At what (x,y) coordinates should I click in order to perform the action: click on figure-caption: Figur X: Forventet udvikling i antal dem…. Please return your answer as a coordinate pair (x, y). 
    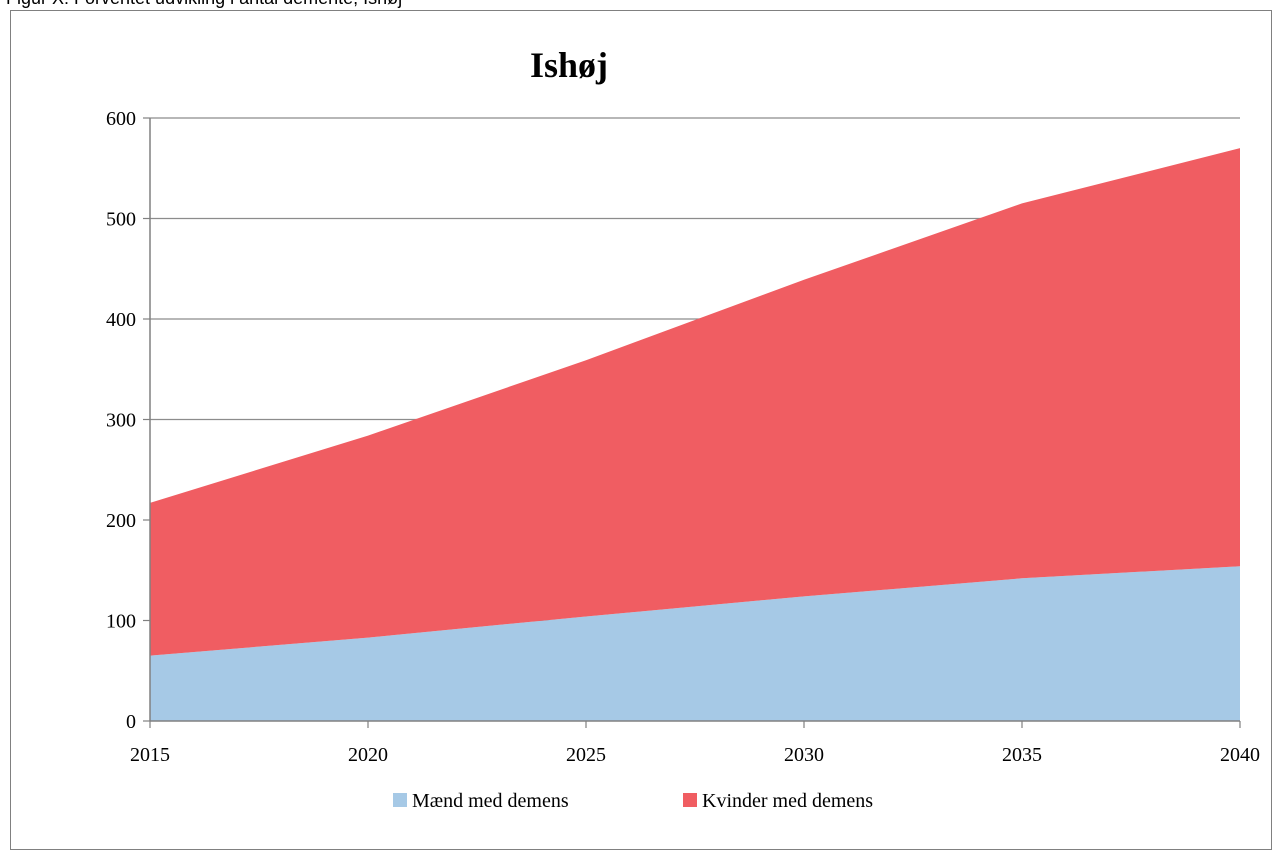
    Looking at the image, I should click on (204, 4).